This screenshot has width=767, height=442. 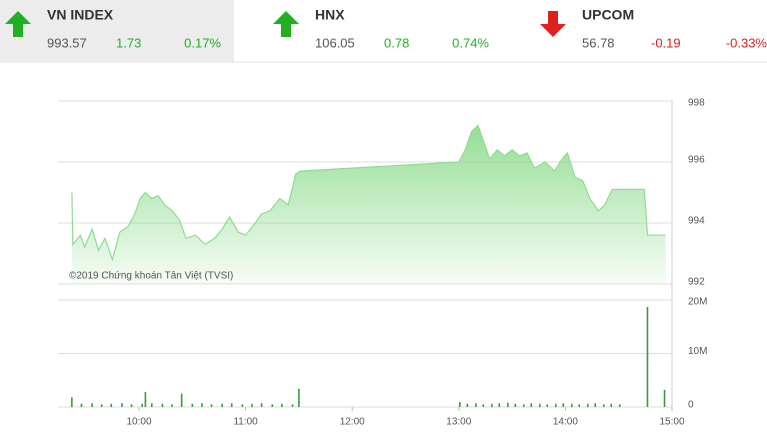 What do you see at coordinates (80, 15) in the screenshot?
I see `index-name: VN INDEX` at bounding box center [80, 15].